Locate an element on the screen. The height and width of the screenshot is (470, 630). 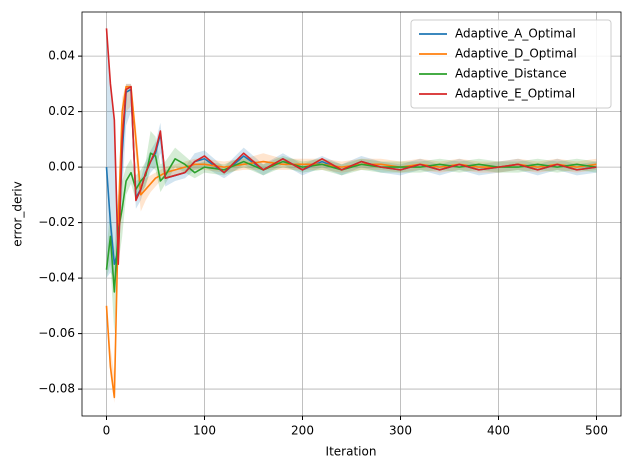
y-tick-label: 0.02 is located at coordinates (61, 111).